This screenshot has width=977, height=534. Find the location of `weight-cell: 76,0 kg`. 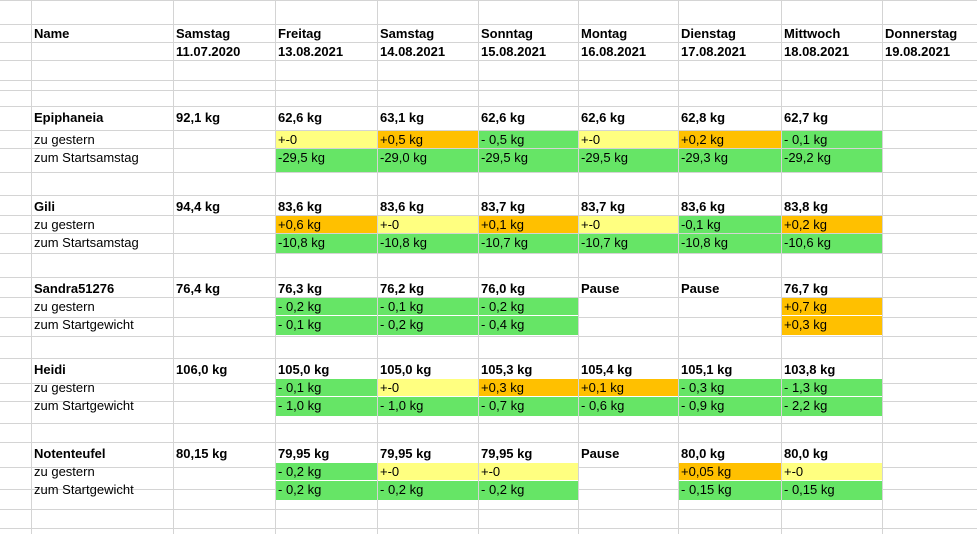

weight-cell: 76,0 kg is located at coordinates (503, 288).